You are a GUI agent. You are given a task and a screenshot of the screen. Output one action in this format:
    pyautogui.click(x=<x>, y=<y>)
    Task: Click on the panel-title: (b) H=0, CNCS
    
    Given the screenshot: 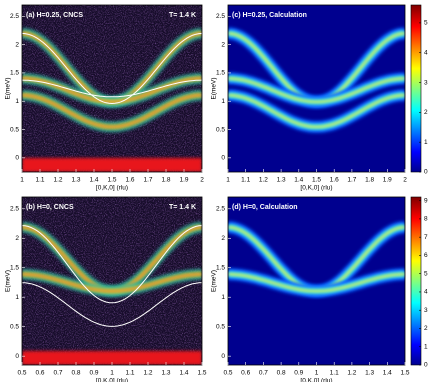 What is the action you would take?
    pyautogui.click(x=50, y=207)
    